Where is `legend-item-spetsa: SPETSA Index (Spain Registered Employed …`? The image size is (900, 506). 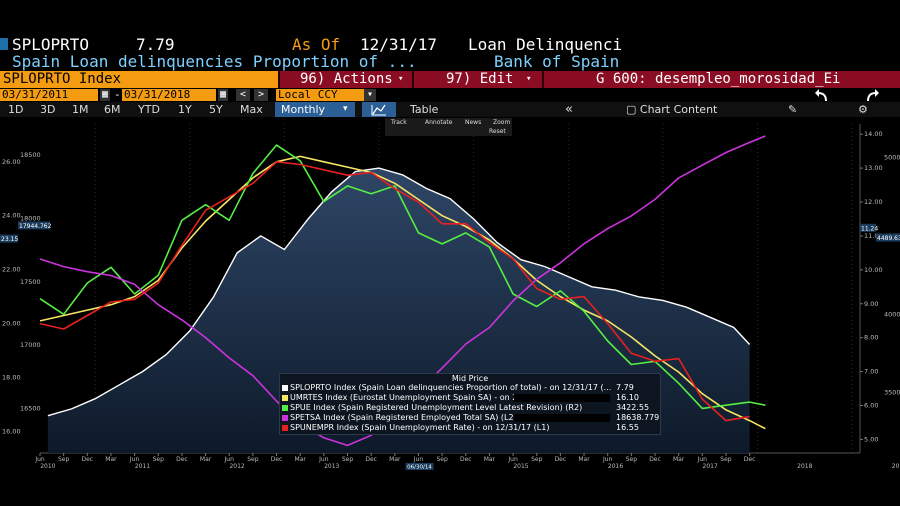 legend-item-spetsa: SPETSA Index (Spain Registered Employed … is located at coordinates (470, 418).